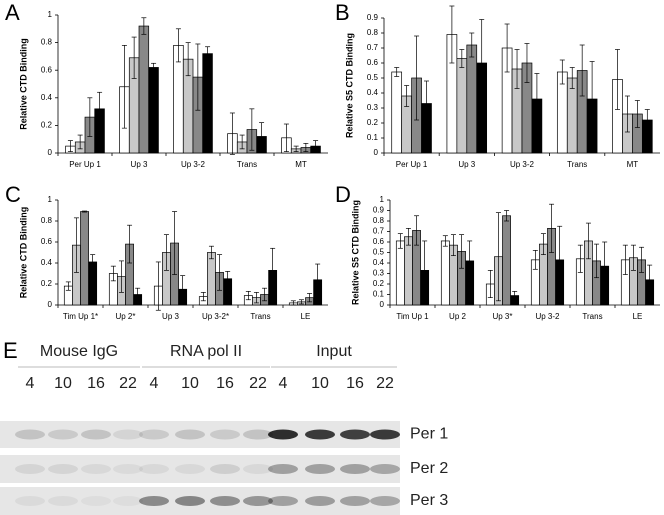 This screenshot has height=515, width=664. Describe the element at coordinates (457, 316) in the screenshot. I see `x-tick-label: Up 2` at that location.